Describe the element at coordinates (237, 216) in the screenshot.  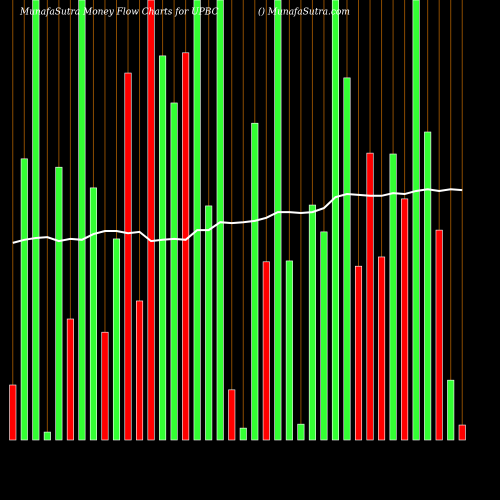
I see `money-flow-line` at that location.